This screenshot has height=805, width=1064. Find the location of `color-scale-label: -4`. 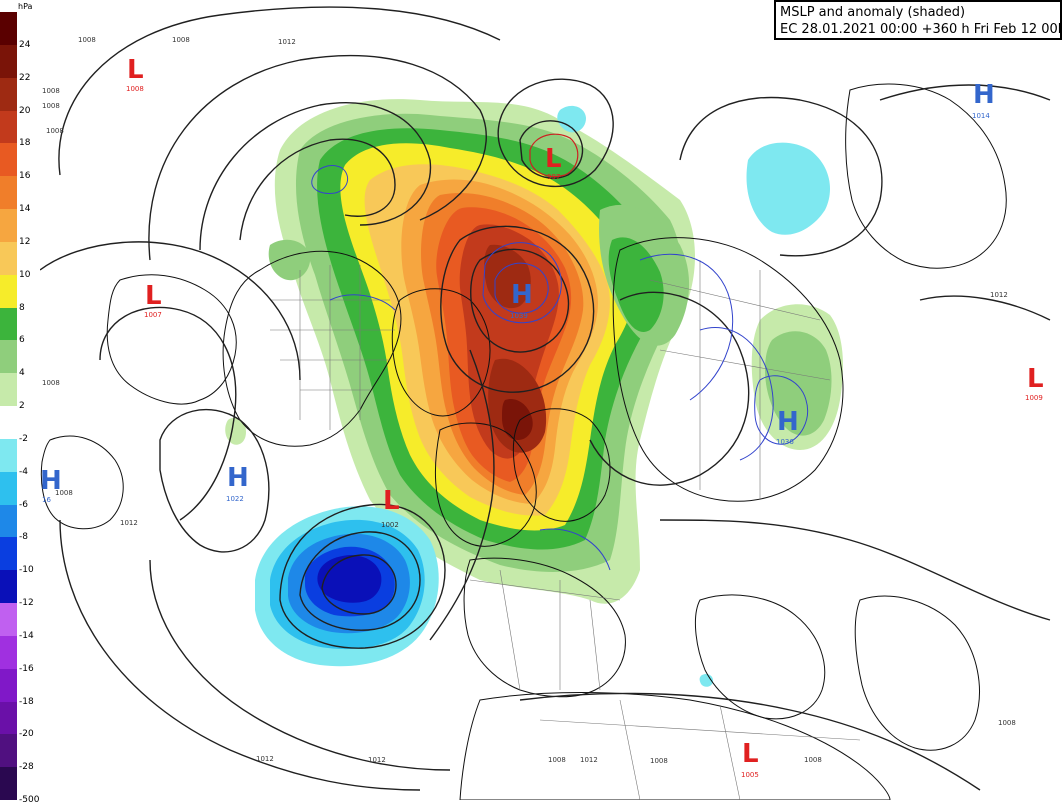

color-scale-label: -4 is located at coordinates (23, 471).